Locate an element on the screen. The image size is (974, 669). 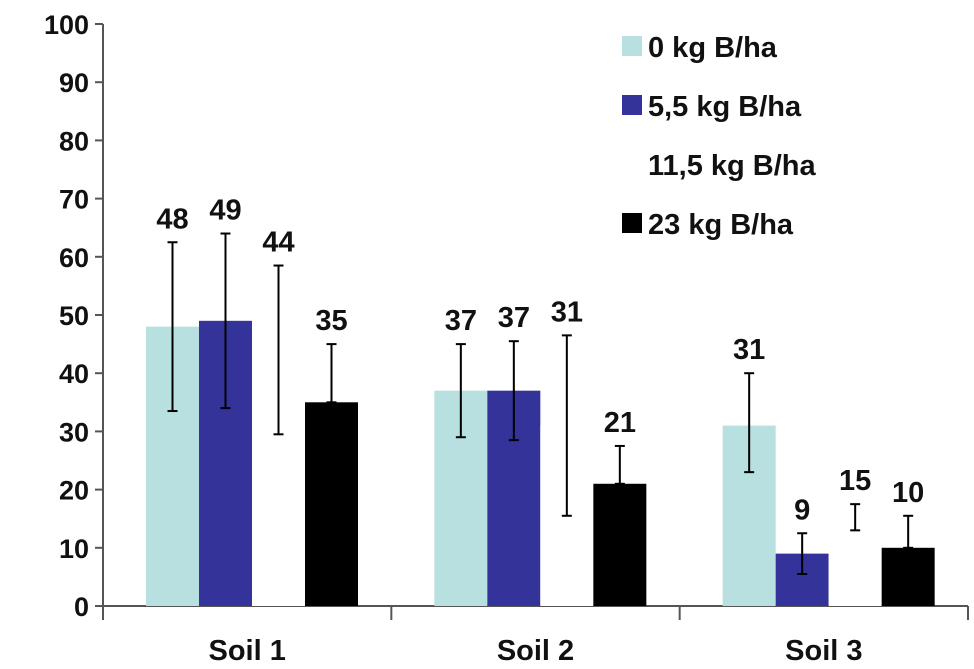
legend-label: 0 kg B/ha is located at coordinates (713, 48).